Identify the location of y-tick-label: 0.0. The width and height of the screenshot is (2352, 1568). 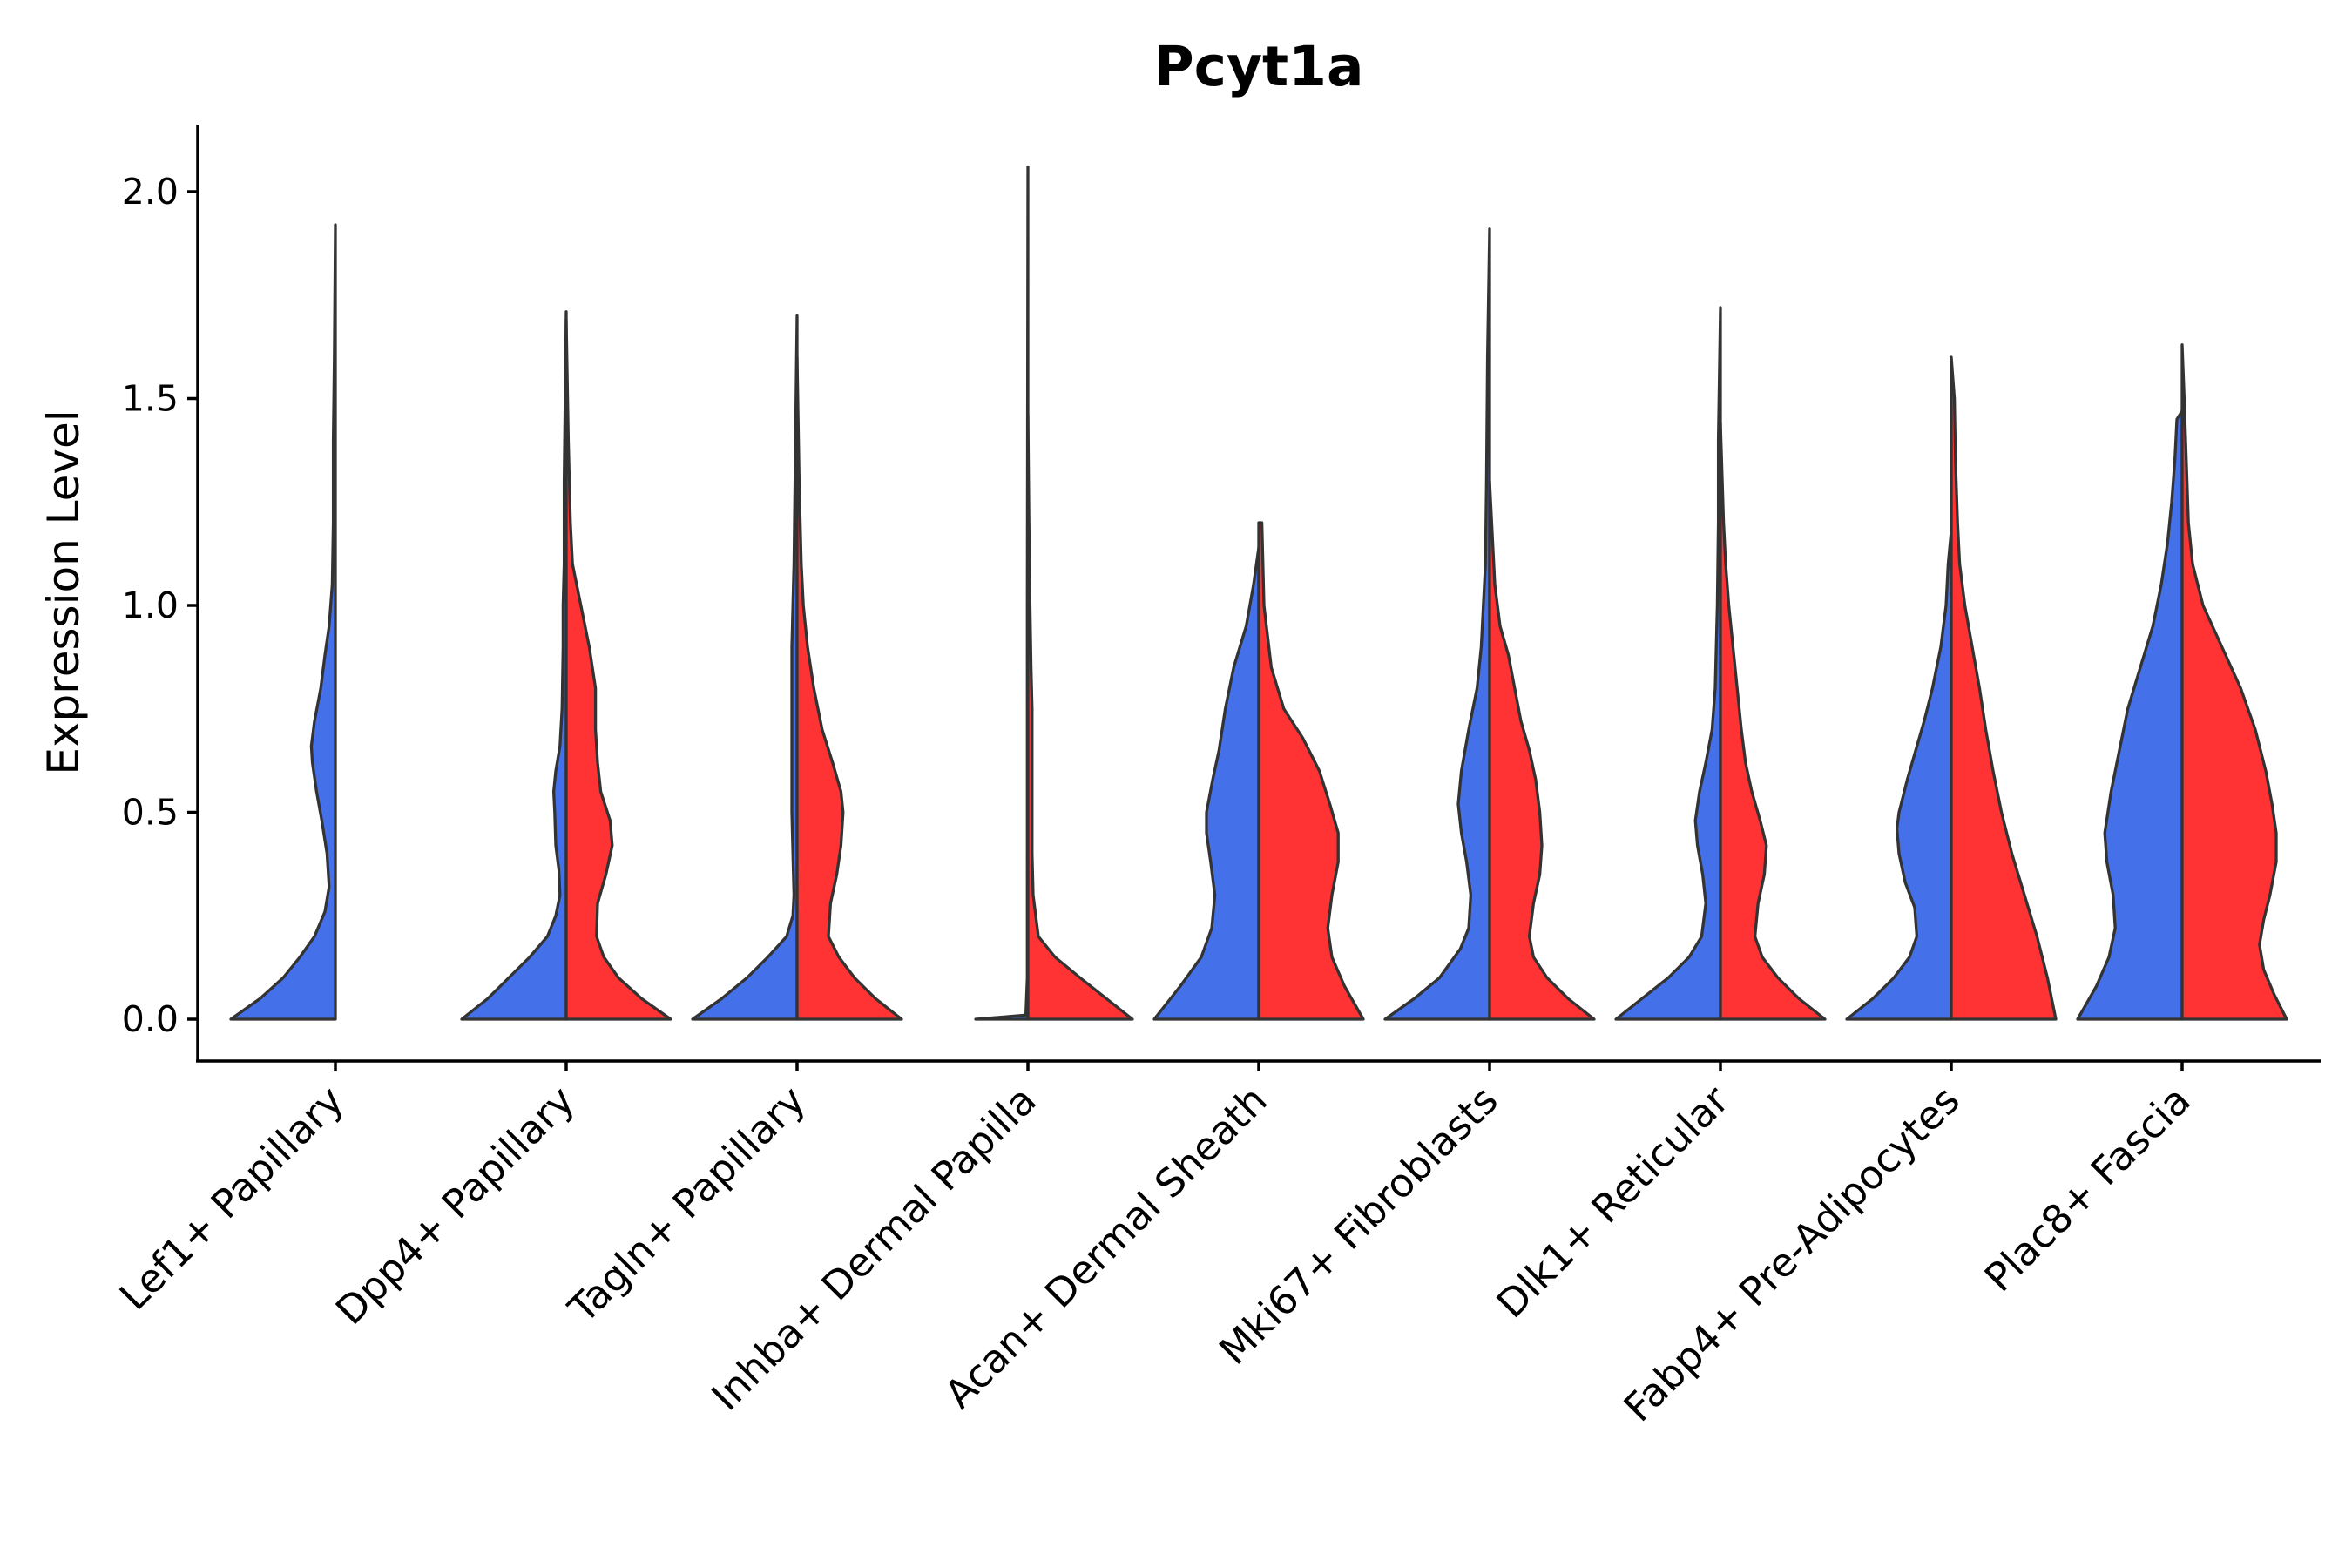
(150, 1019).